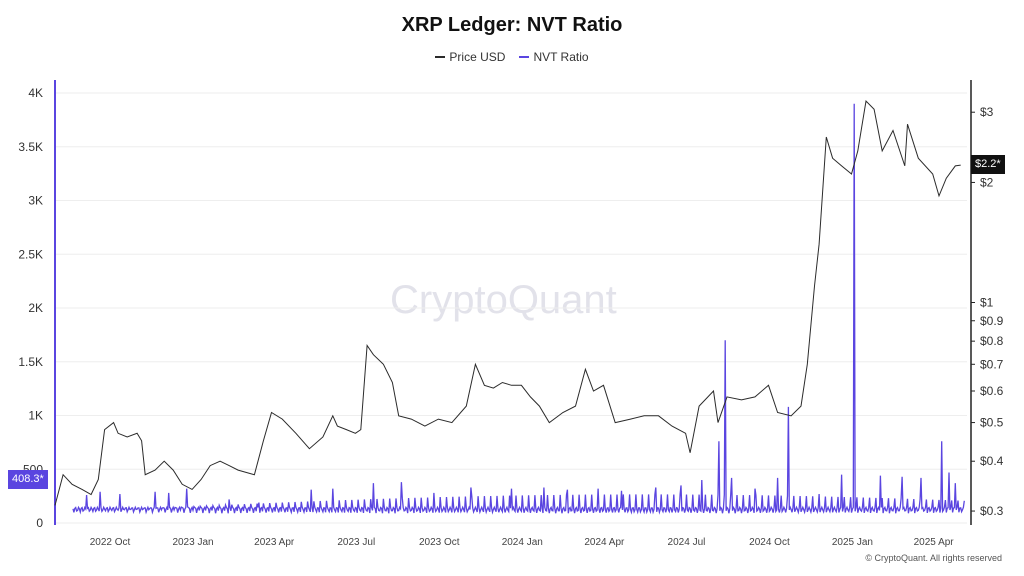 Image resolution: width=1024 pixels, height=576 pixels. I want to click on left-tick-label: 0, so click(39, 523).